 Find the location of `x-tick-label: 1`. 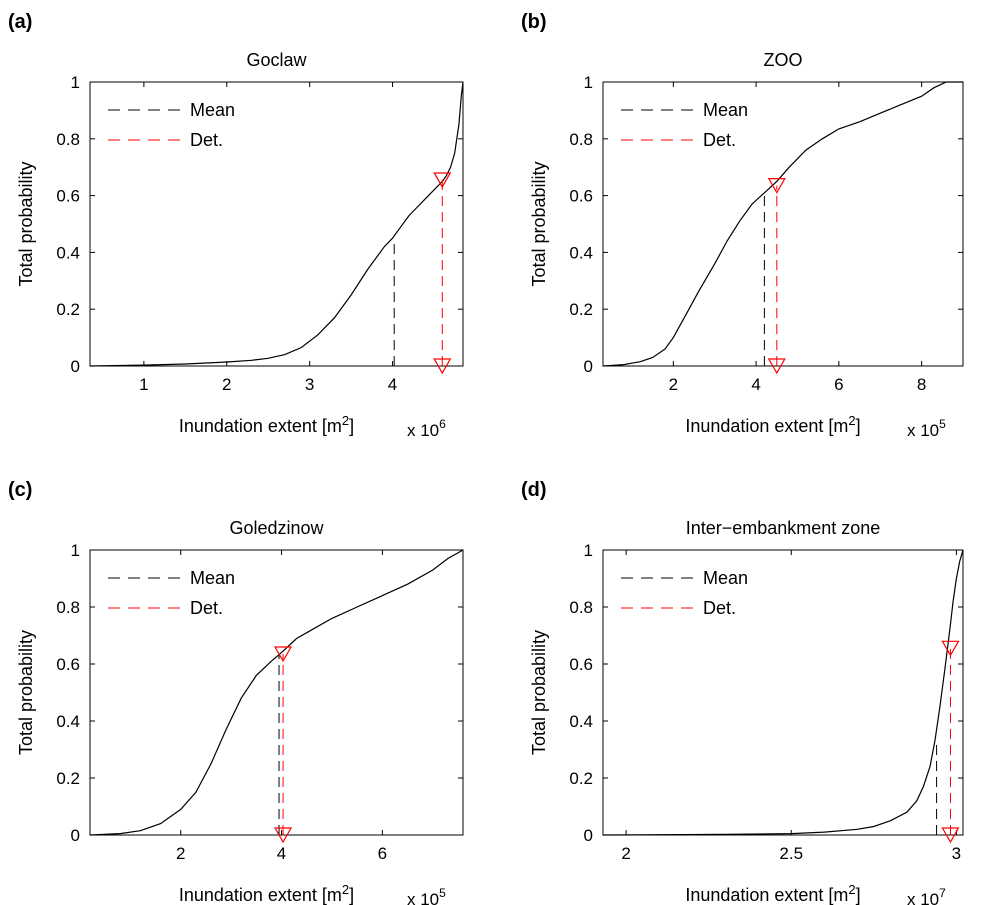

x-tick-label: 1 is located at coordinates (143, 384).